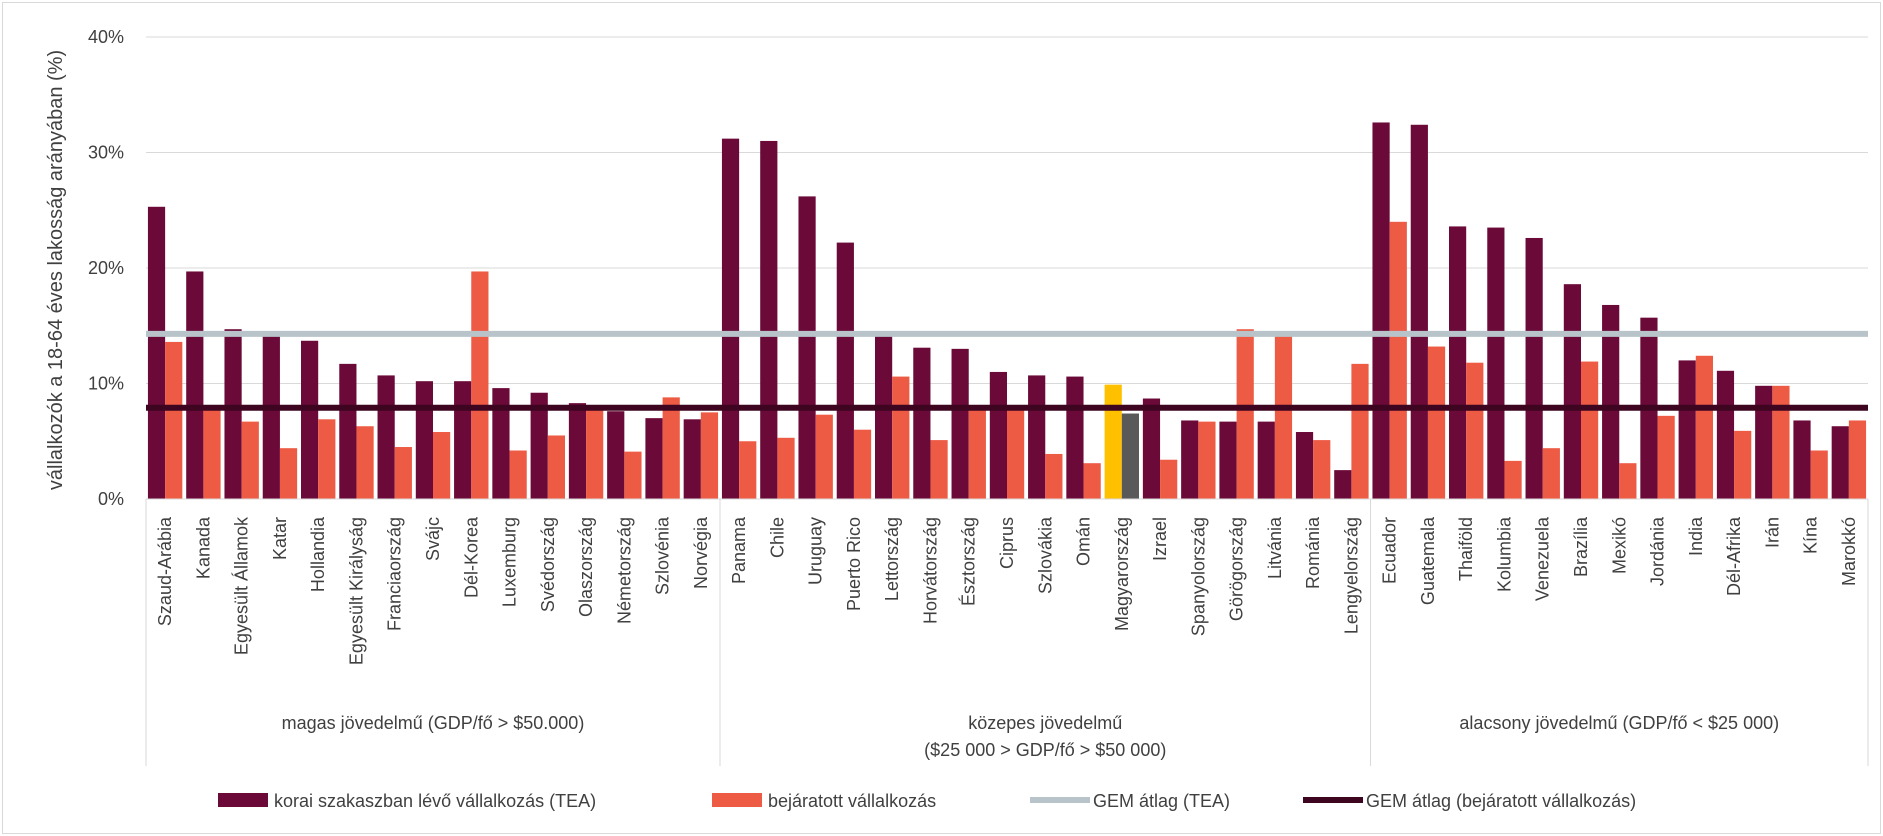 Image resolution: width=1883 pixels, height=836 pixels. What do you see at coordinates (435, 801) in the screenshot?
I see `legend-label: korai szakaszban lévő vállalkozás (TEA)` at bounding box center [435, 801].